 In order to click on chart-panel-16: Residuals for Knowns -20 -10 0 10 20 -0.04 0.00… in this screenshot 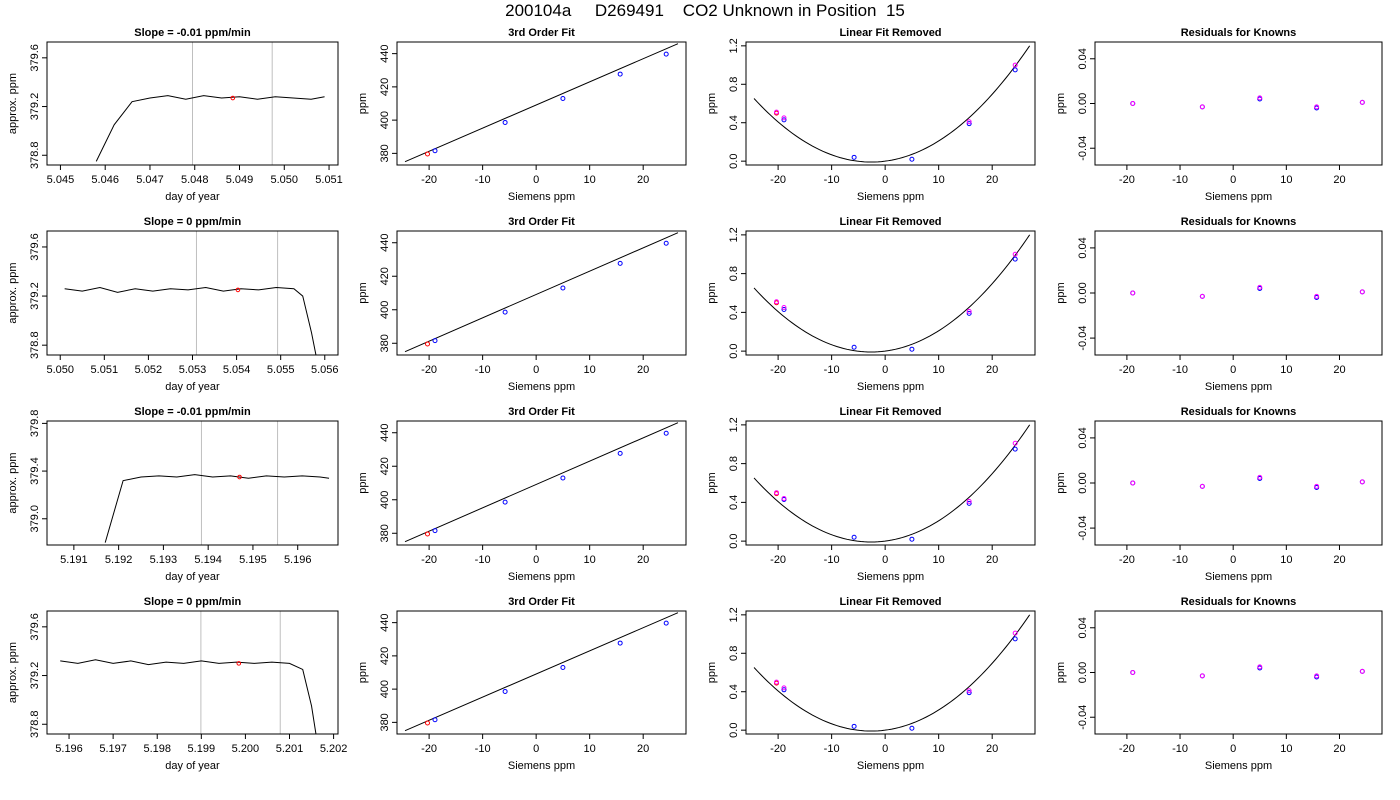, I will do `click(1219, 684)`.